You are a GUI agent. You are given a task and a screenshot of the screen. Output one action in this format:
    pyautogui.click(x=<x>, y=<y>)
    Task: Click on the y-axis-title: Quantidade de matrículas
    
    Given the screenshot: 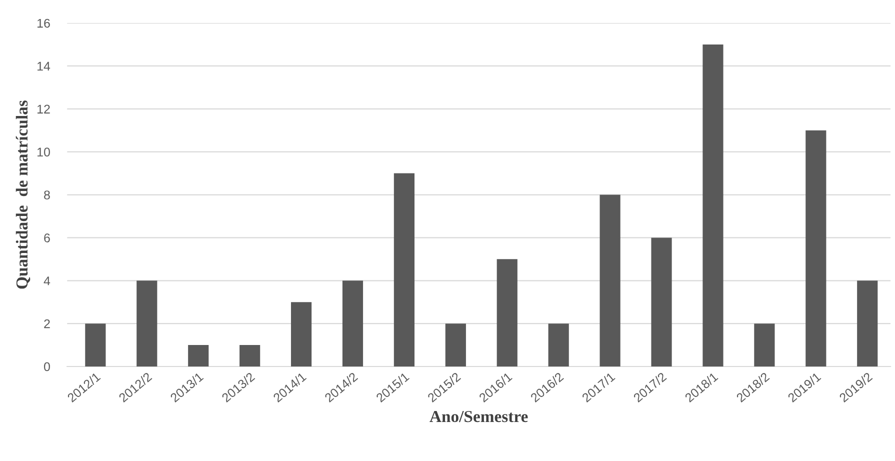 What is the action you would take?
    pyautogui.click(x=23, y=194)
    